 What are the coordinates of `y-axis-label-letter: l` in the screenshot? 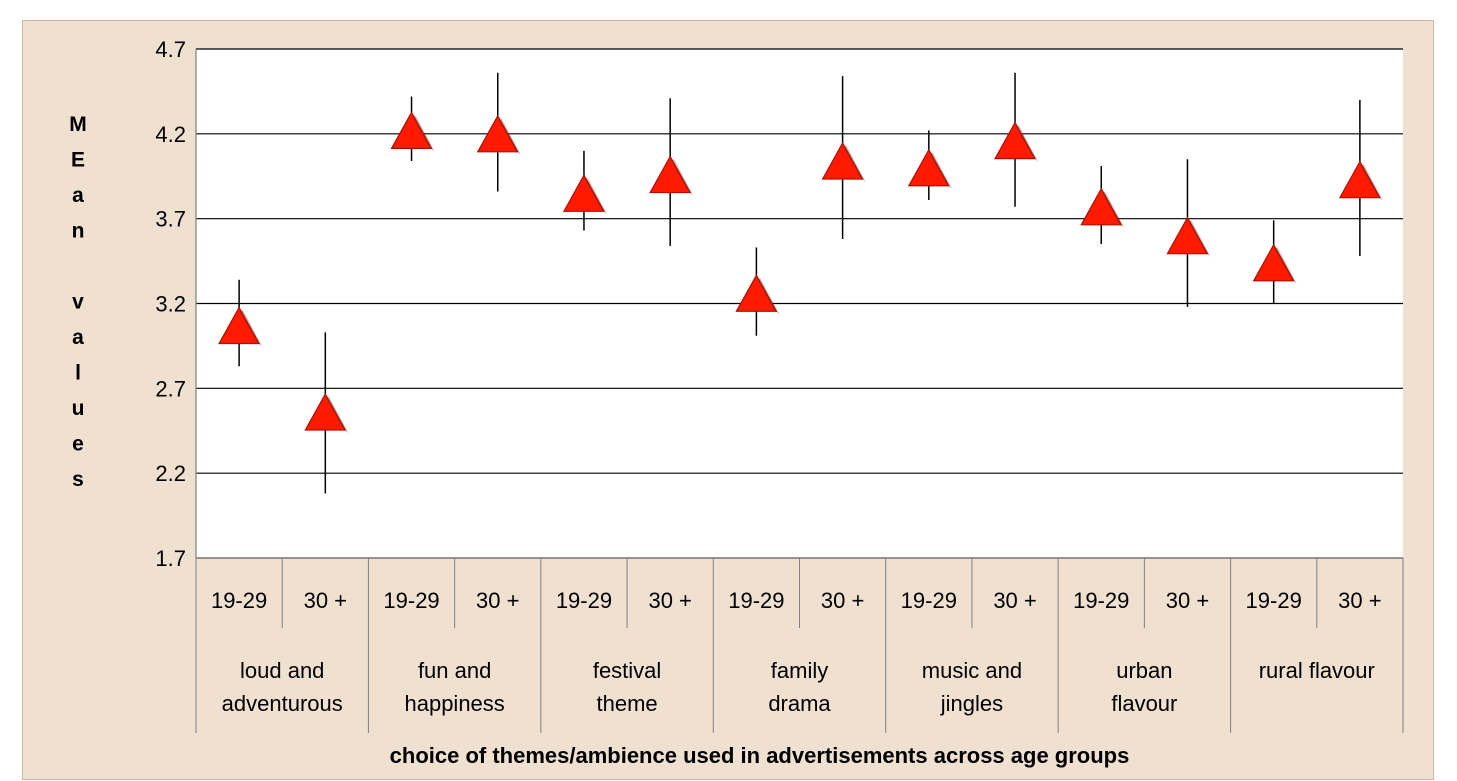 It's located at (78, 373).